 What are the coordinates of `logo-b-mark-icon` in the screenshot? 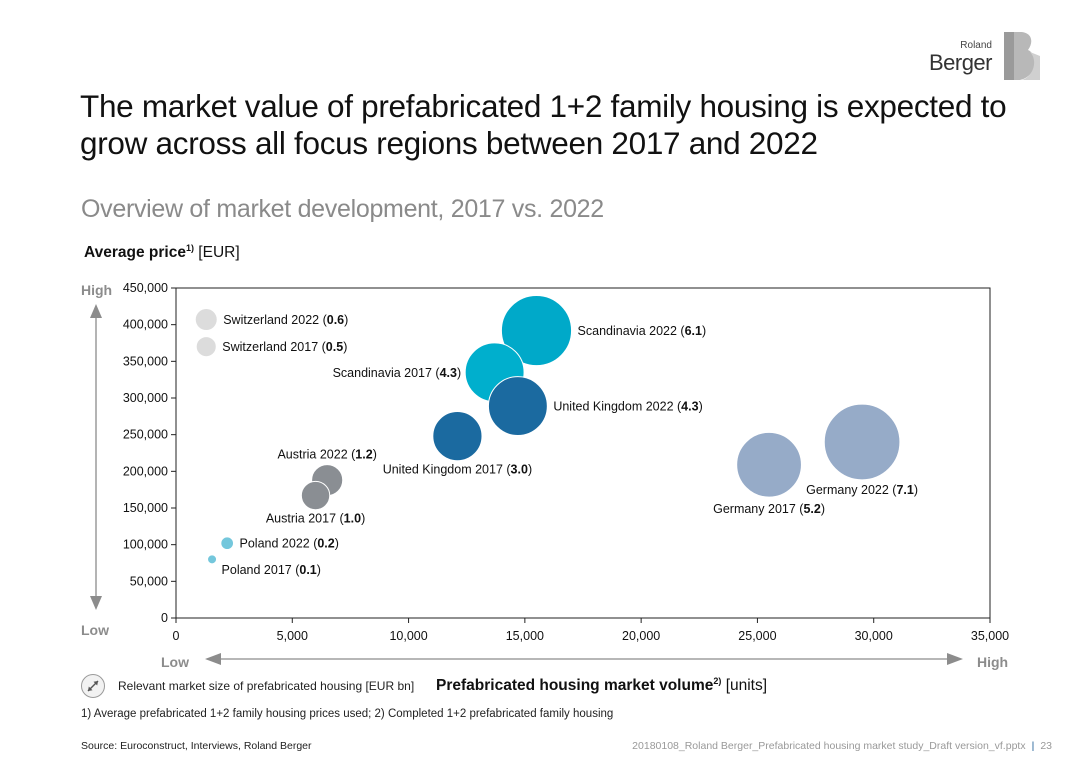 It's located at (1022, 56).